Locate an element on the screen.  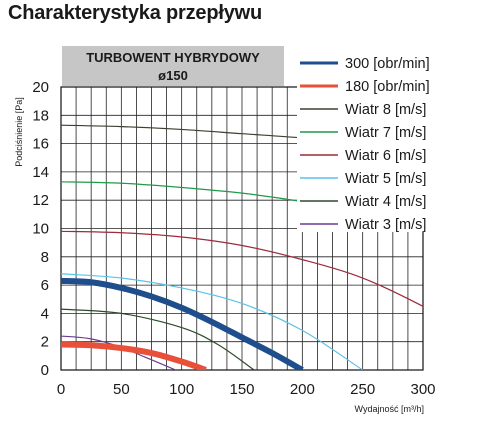
x-tick-label: 200 is located at coordinates (302, 389).